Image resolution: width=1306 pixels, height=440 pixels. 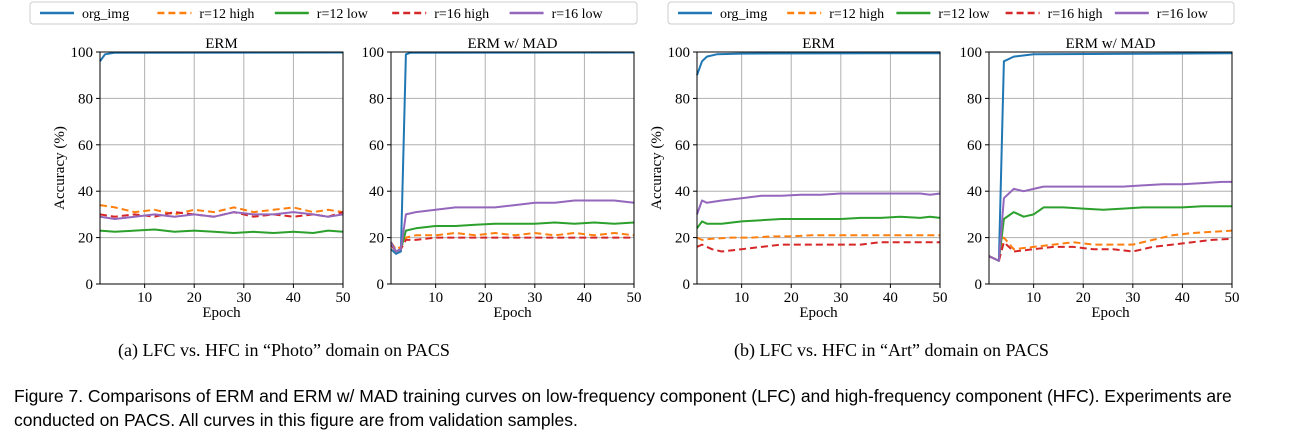 I want to click on panel-3-frame, so click(x=818, y=168).